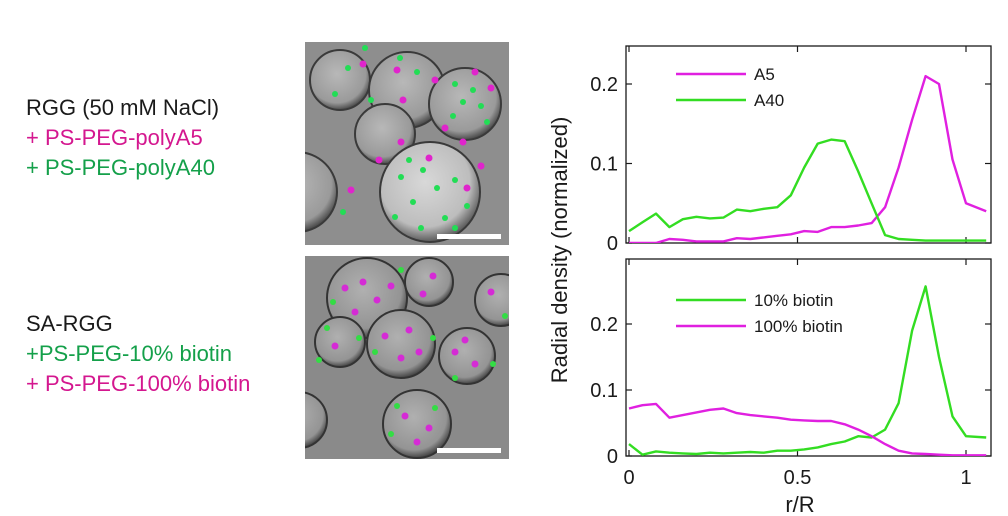 The height and width of the screenshot is (516, 1008). What do you see at coordinates (138, 383) in the screenshot?
I see `bottom-label-line-3: + PS-PEG-100% biotin` at bounding box center [138, 383].